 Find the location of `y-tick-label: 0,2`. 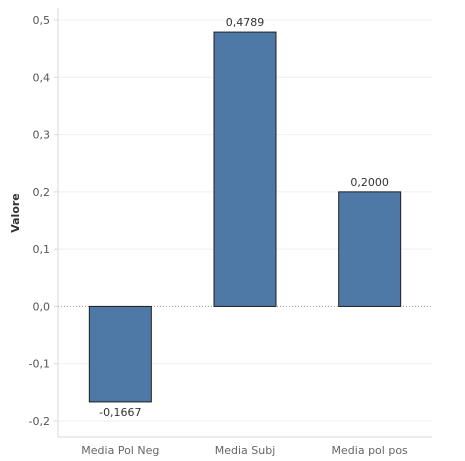

y-tick-label: 0,2 is located at coordinates (42, 192).